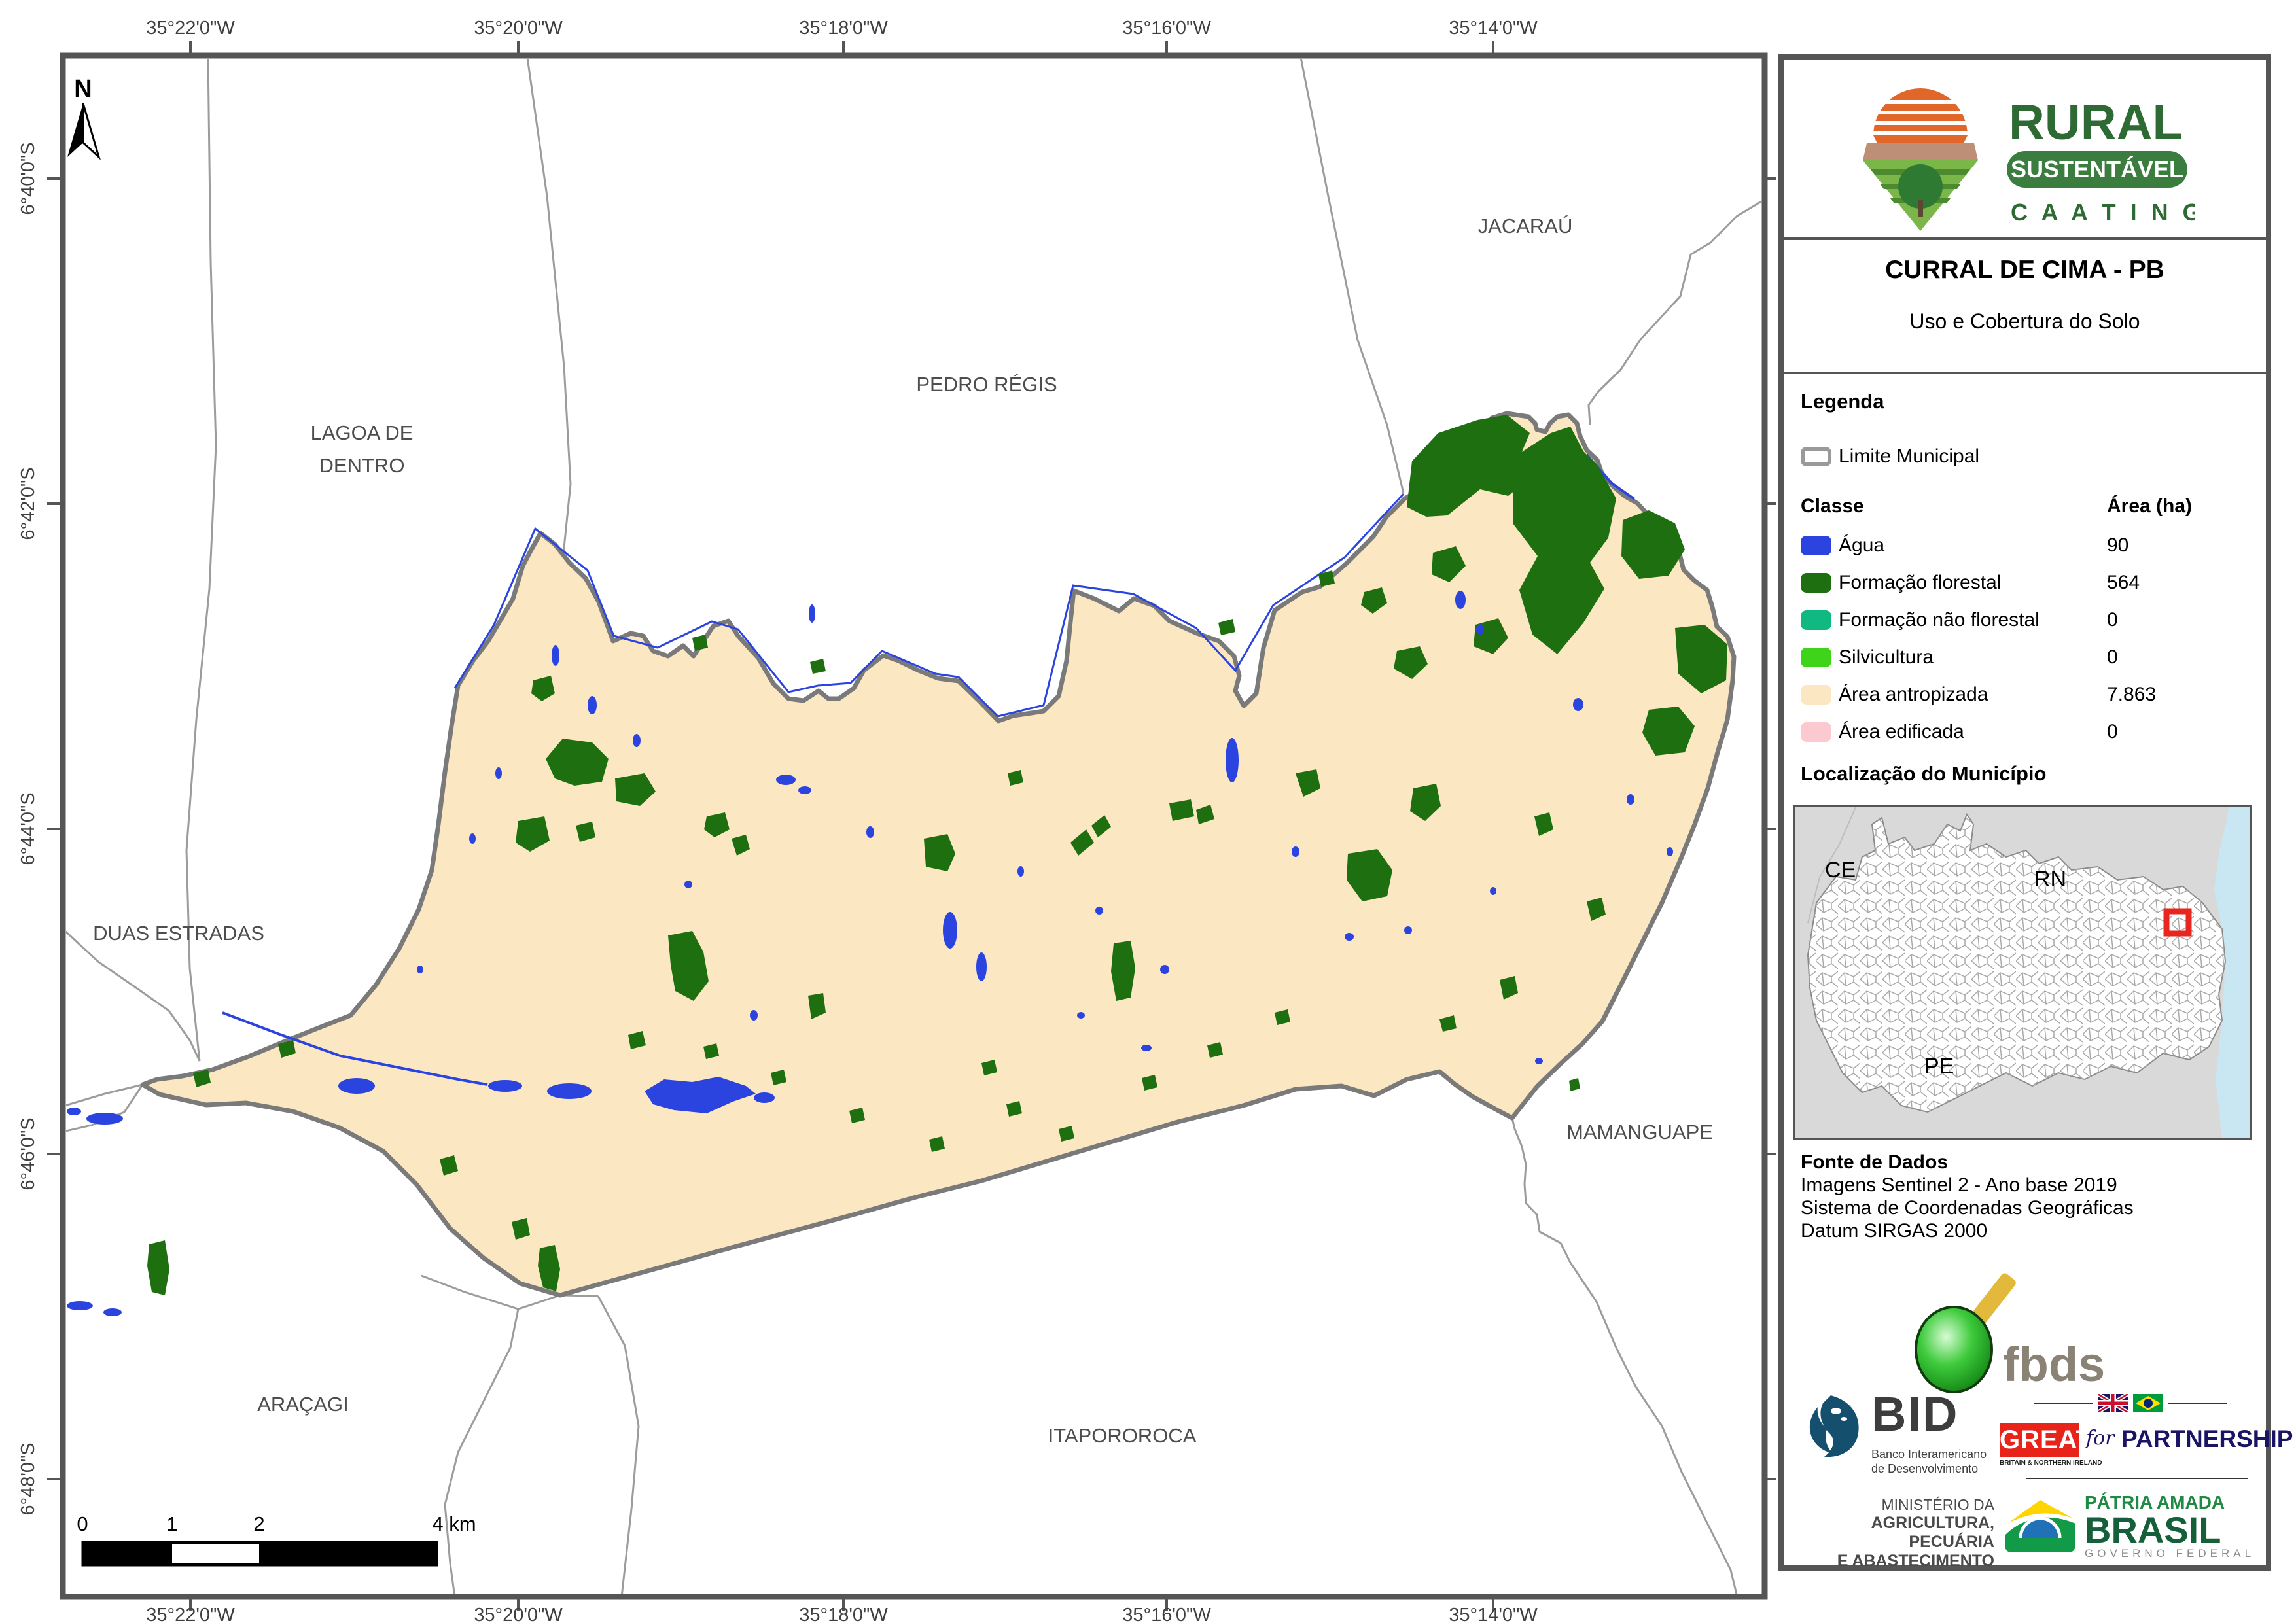  Describe the element at coordinates (1933, 1532) in the screenshot. I see `ministry-line-2: AGRICULTURA, PECUÁRIA` at that location.